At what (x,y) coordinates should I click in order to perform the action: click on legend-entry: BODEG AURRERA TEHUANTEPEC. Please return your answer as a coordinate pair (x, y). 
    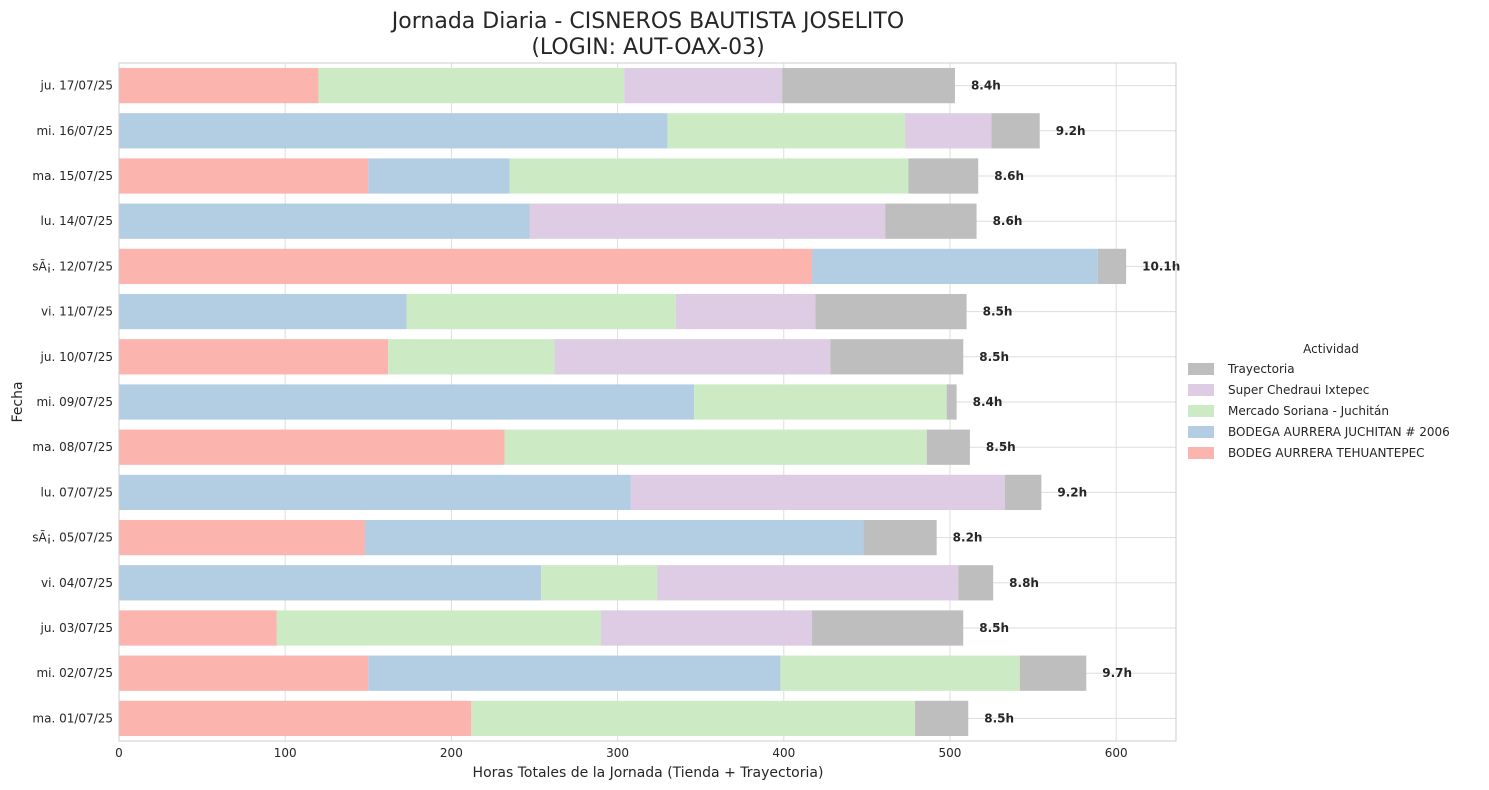
    Looking at the image, I should click on (1326, 453).